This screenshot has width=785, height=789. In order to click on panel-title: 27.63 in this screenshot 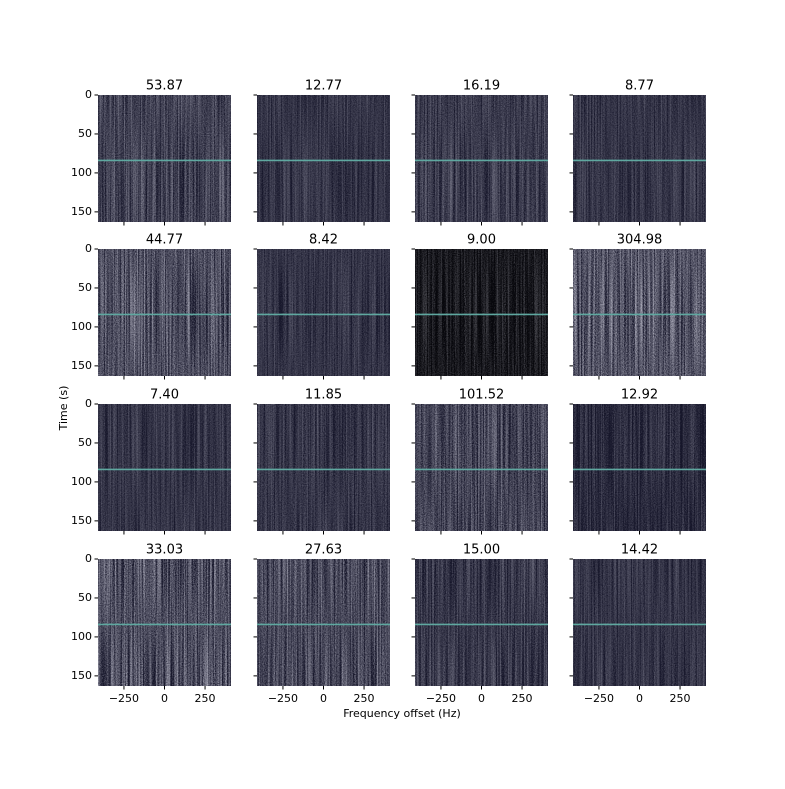, I will do `click(323, 550)`.